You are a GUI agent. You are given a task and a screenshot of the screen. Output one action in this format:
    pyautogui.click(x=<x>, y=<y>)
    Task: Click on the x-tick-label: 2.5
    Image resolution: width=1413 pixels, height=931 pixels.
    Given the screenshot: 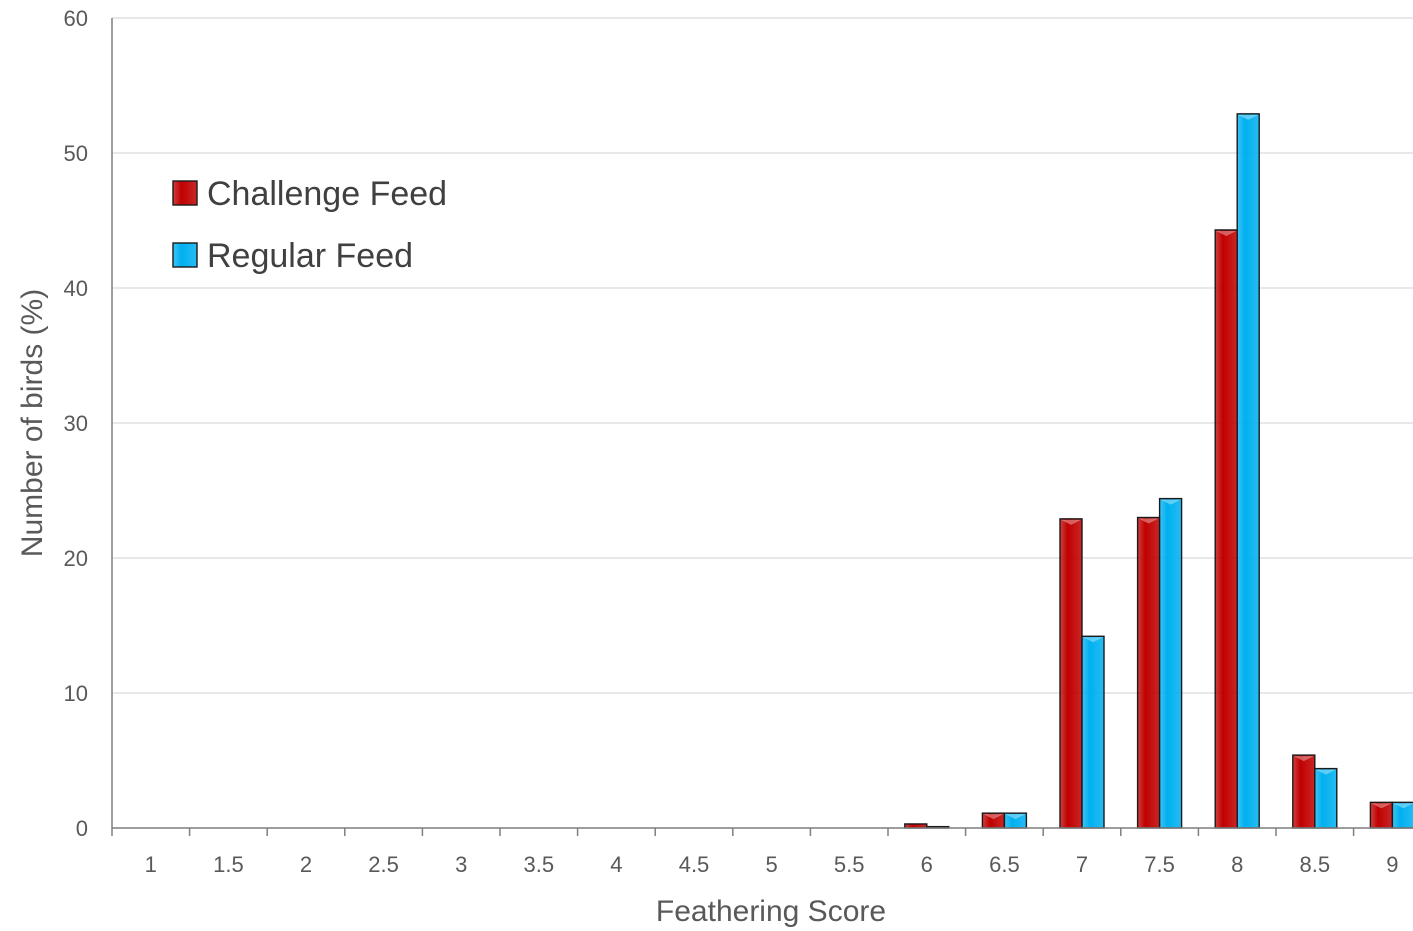 What is the action you would take?
    pyautogui.click(x=383, y=864)
    